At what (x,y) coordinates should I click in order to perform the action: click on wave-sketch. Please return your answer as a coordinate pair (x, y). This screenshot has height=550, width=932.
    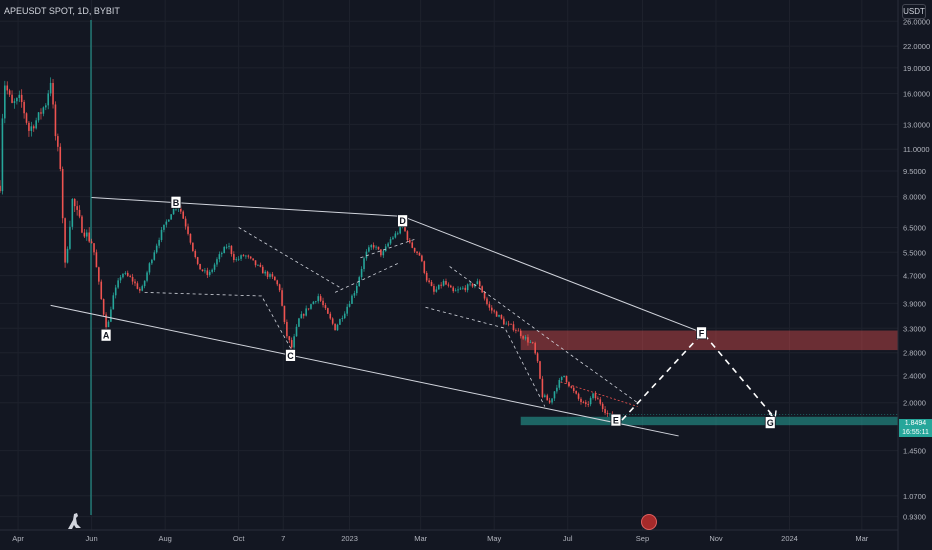
    Looking at the image, I should click on (366, 278).